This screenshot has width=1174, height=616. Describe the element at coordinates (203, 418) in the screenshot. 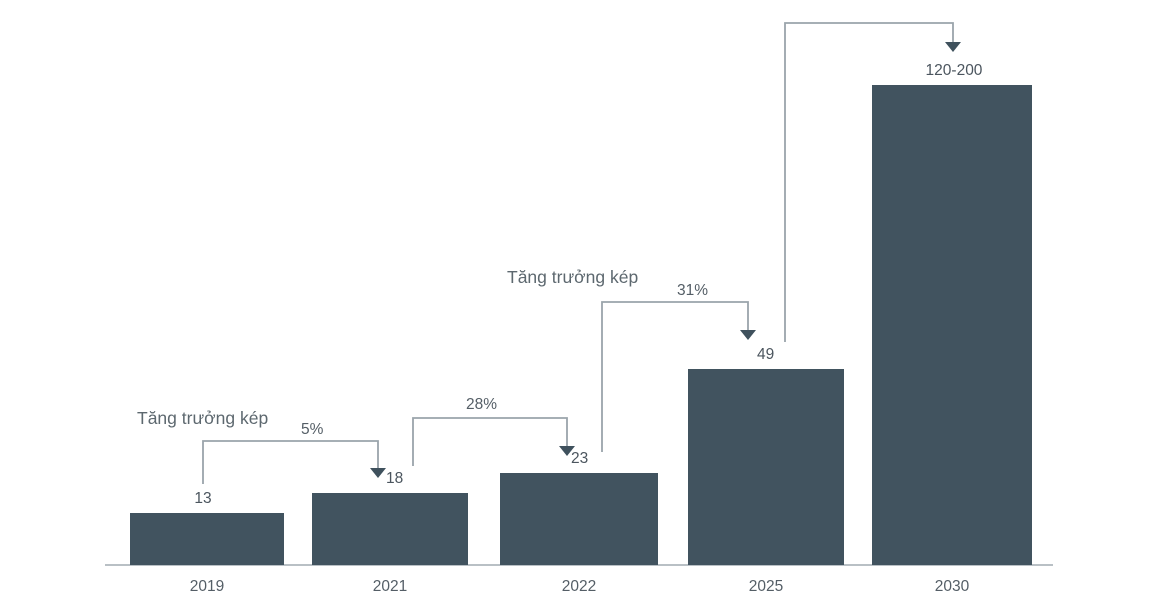

I see `growth-heading-1: Tăng trưởng kép` at that location.